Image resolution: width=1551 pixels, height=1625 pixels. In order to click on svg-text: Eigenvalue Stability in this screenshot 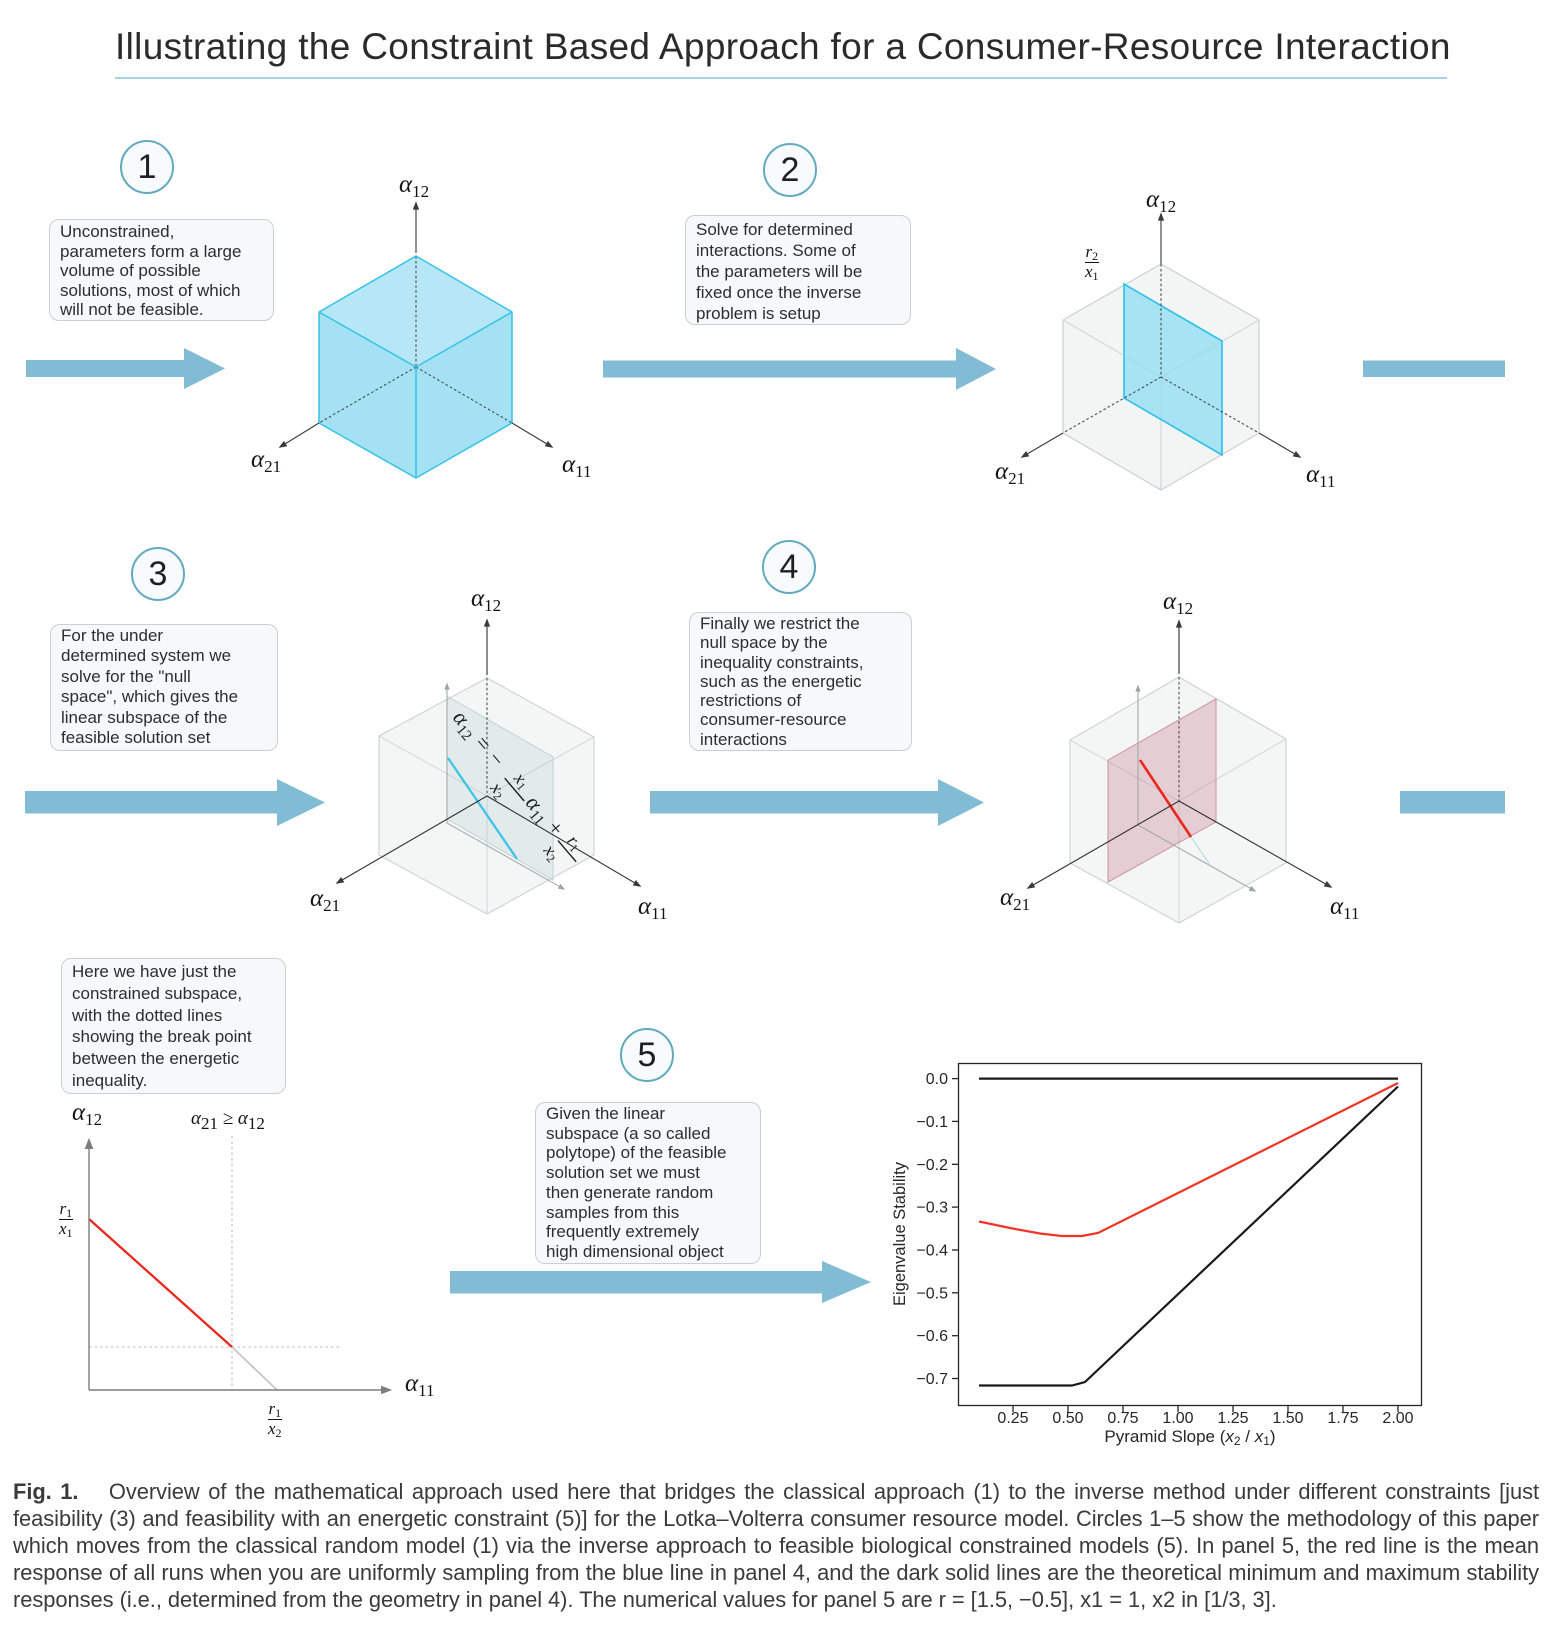, I will do `click(900, 1233)`.